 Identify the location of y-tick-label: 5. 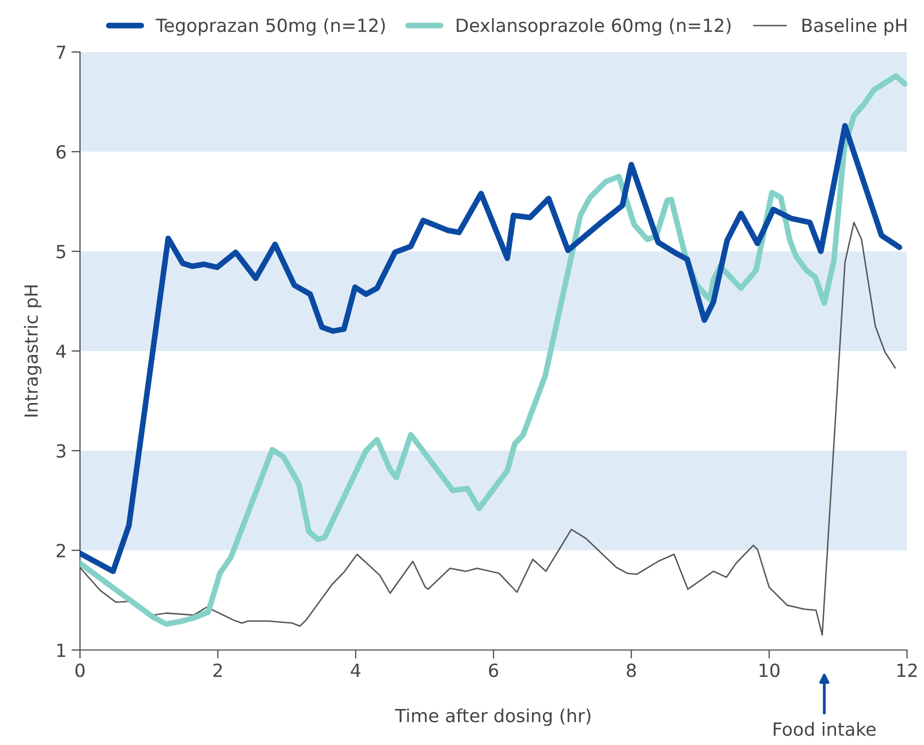
(61, 251).